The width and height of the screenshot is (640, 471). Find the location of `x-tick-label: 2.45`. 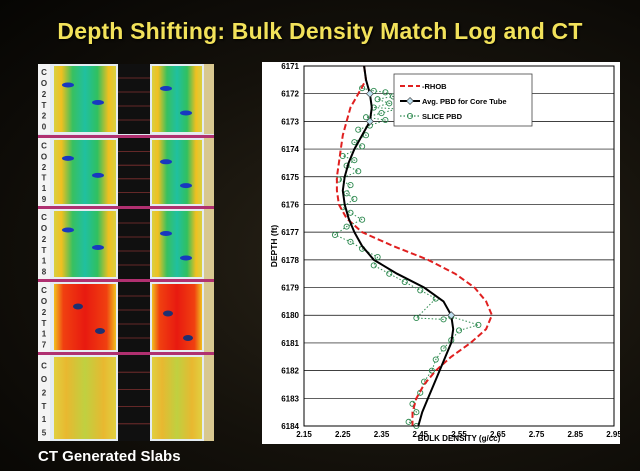

x-tick-label: 2.45 is located at coordinates (420, 434).